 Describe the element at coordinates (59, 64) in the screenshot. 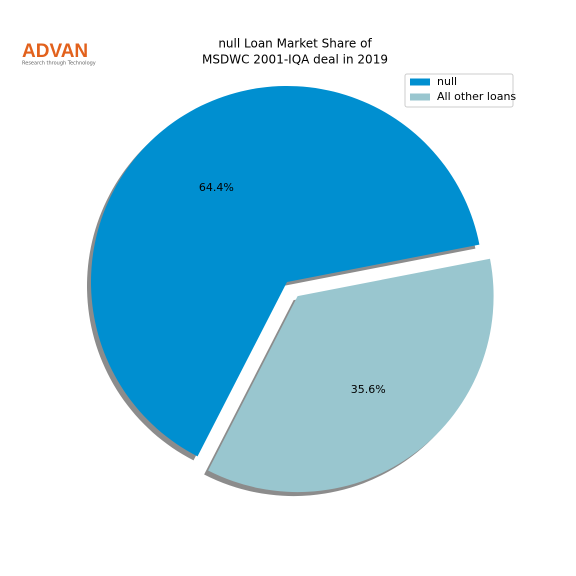

I see `logo-tagline: Research through Technology` at that location.